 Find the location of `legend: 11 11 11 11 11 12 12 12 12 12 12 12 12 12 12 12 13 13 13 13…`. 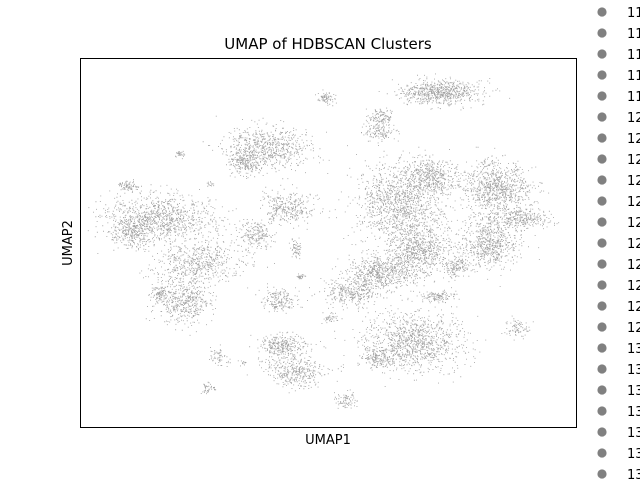

legend: 11 11 11 11 11 12 12 12 12 12 12 12 12 12 12 12 13 13 13 13… is located at coordinates (618, 243).